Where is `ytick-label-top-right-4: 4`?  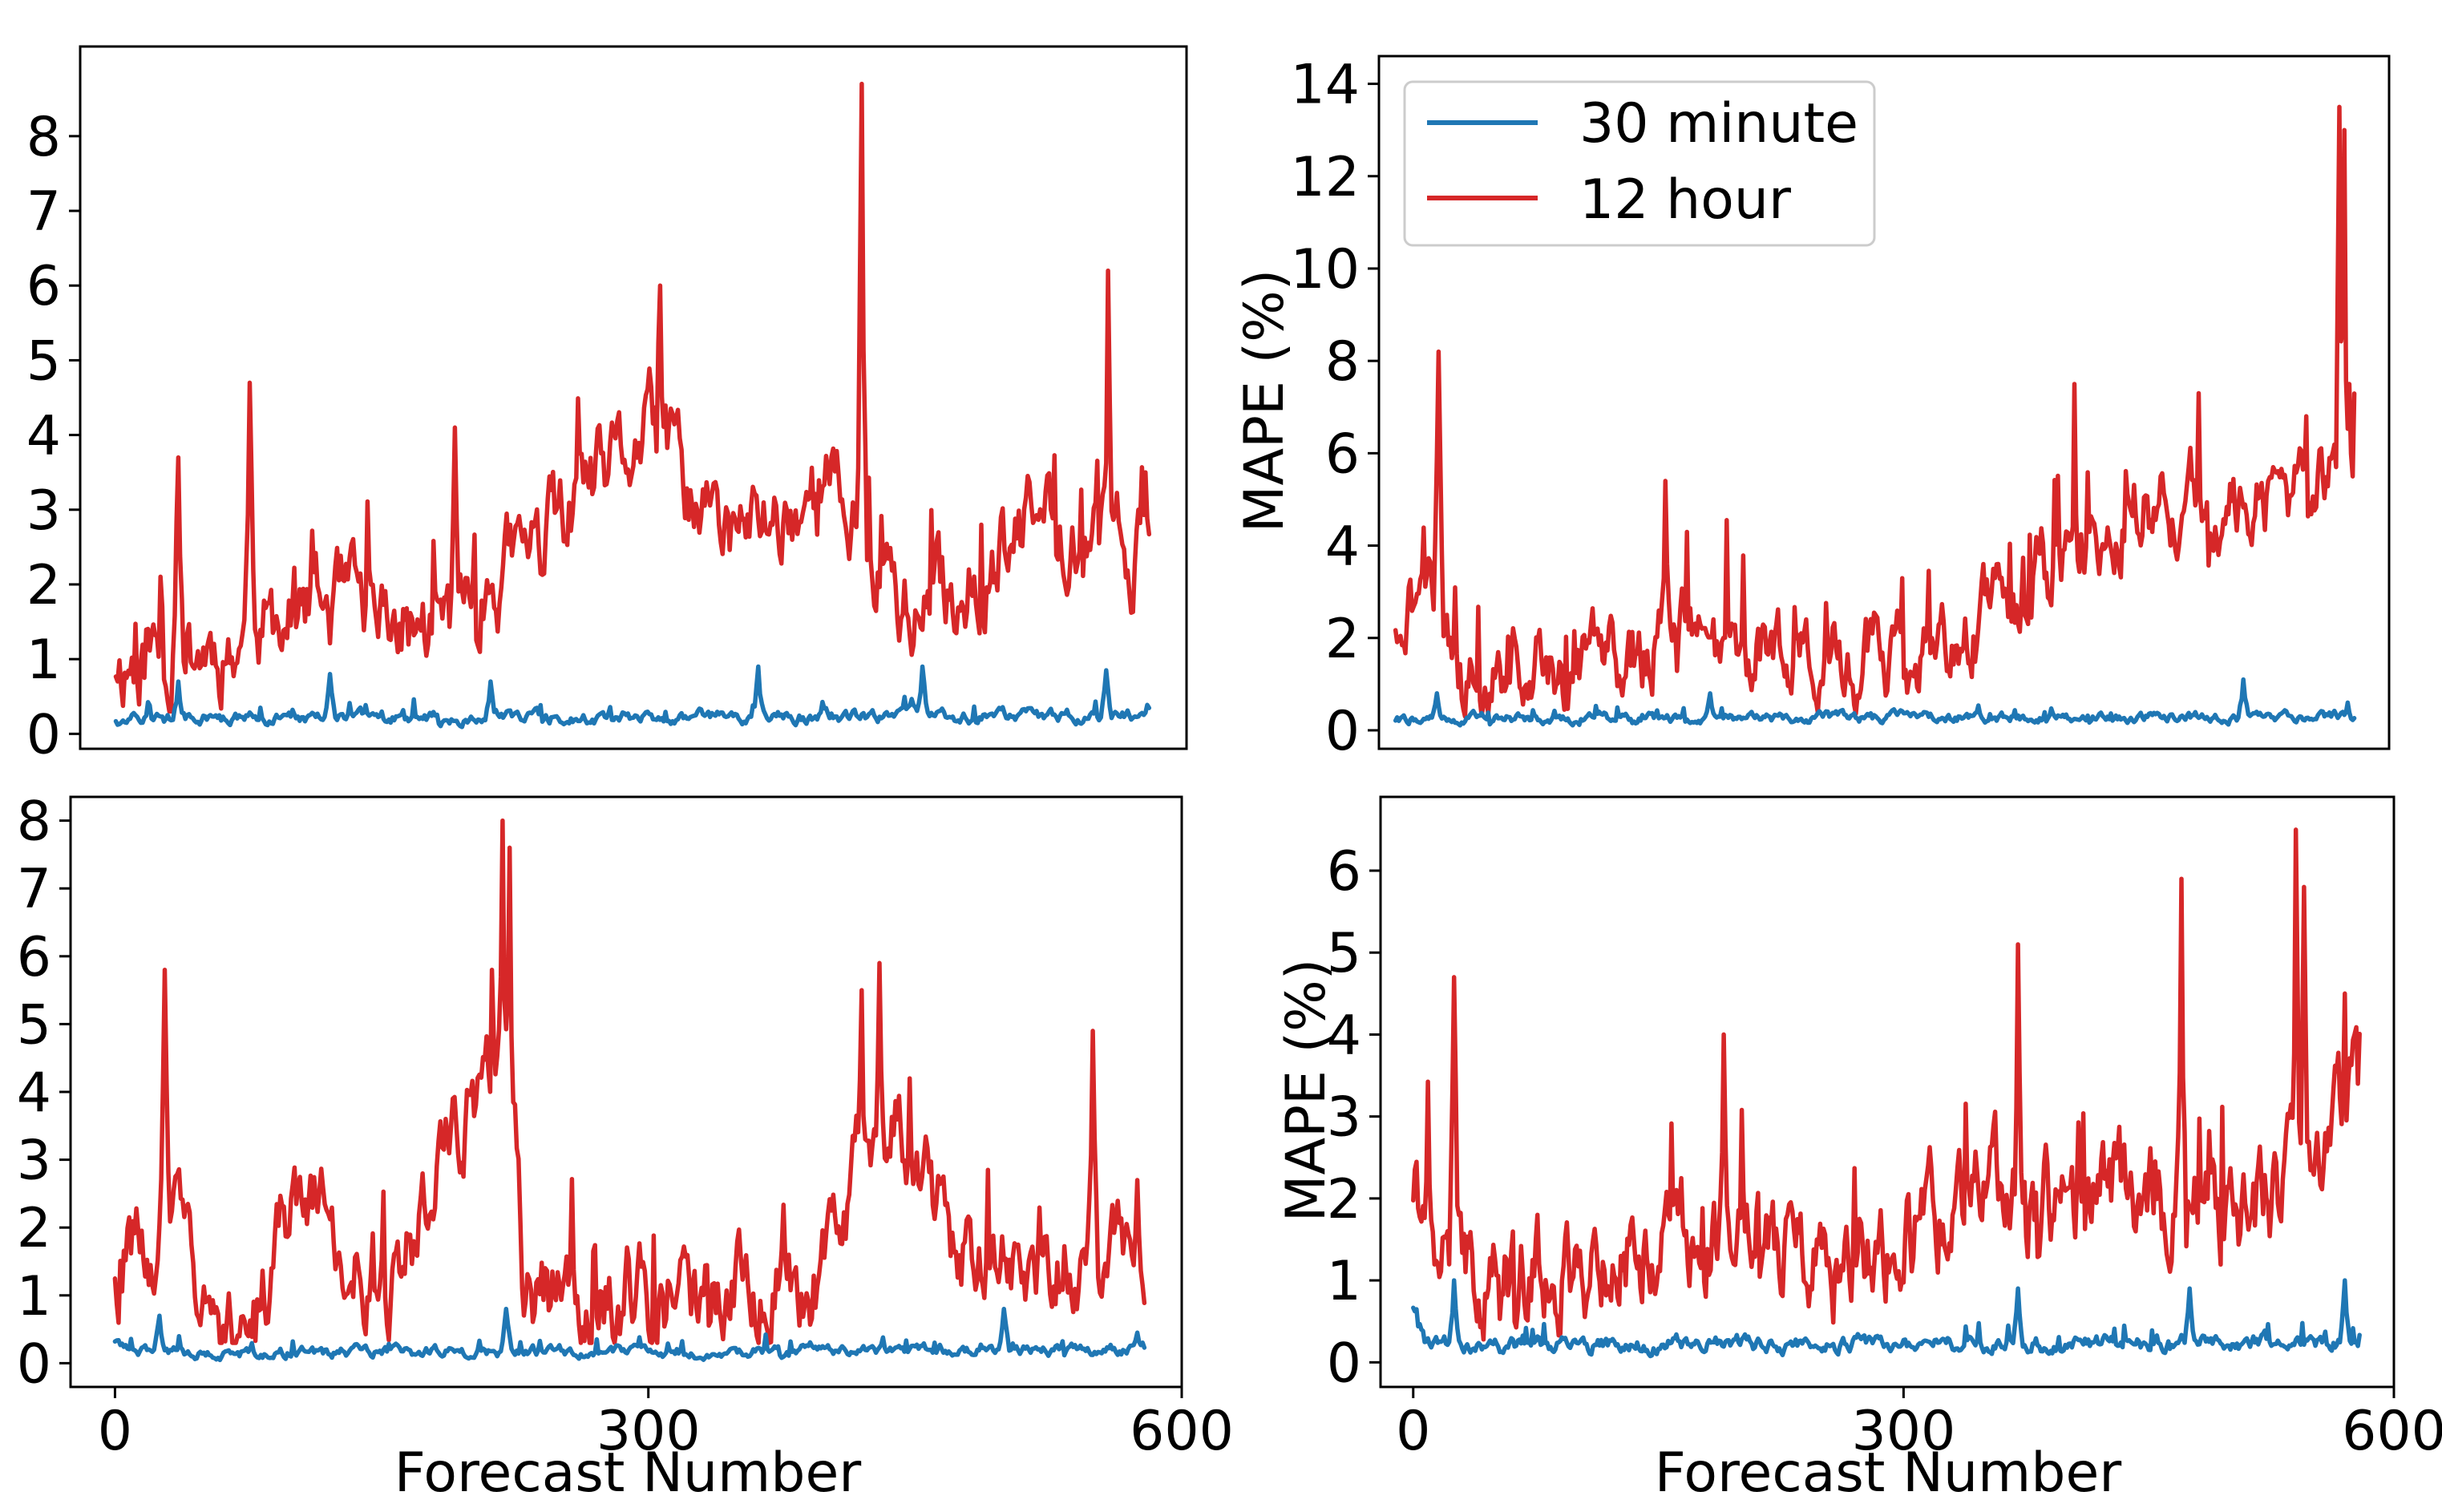
ytick-label-top-right-4: 4 is located at coordinates (1342, 547).